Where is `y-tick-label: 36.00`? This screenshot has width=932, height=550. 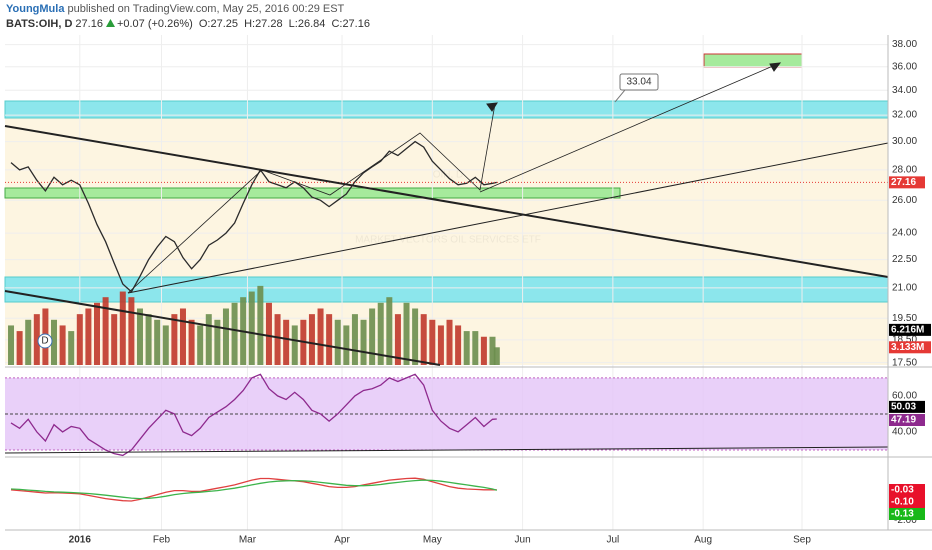
y-tick-label: 36.00 is located at coordinates (904, 66).